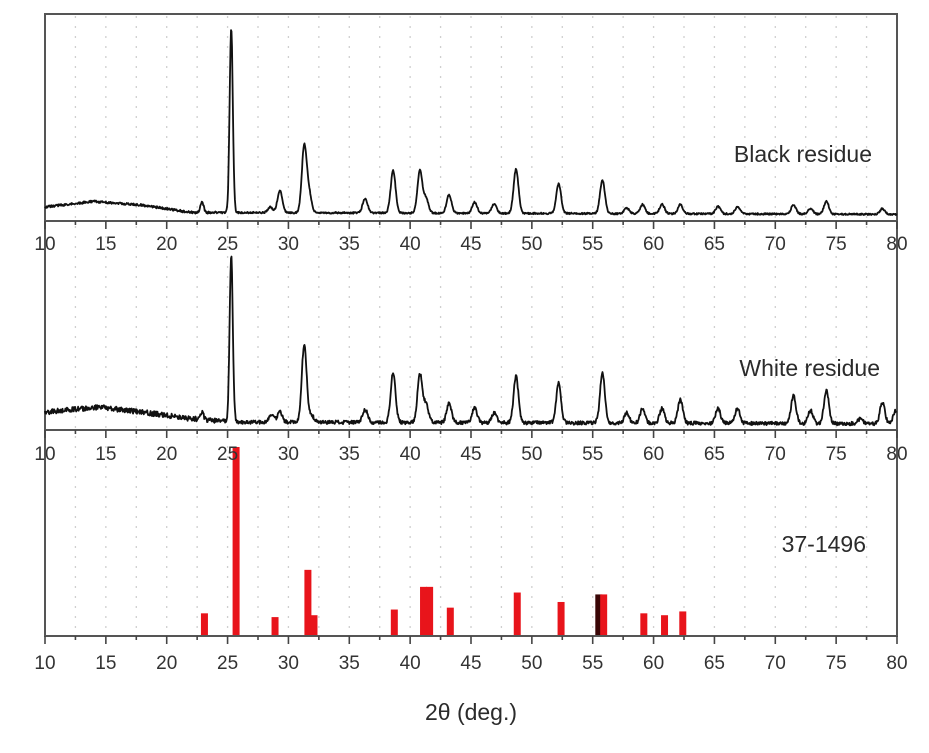  I want to click on panel-label-reference: 37-1496, so click(824, 544).